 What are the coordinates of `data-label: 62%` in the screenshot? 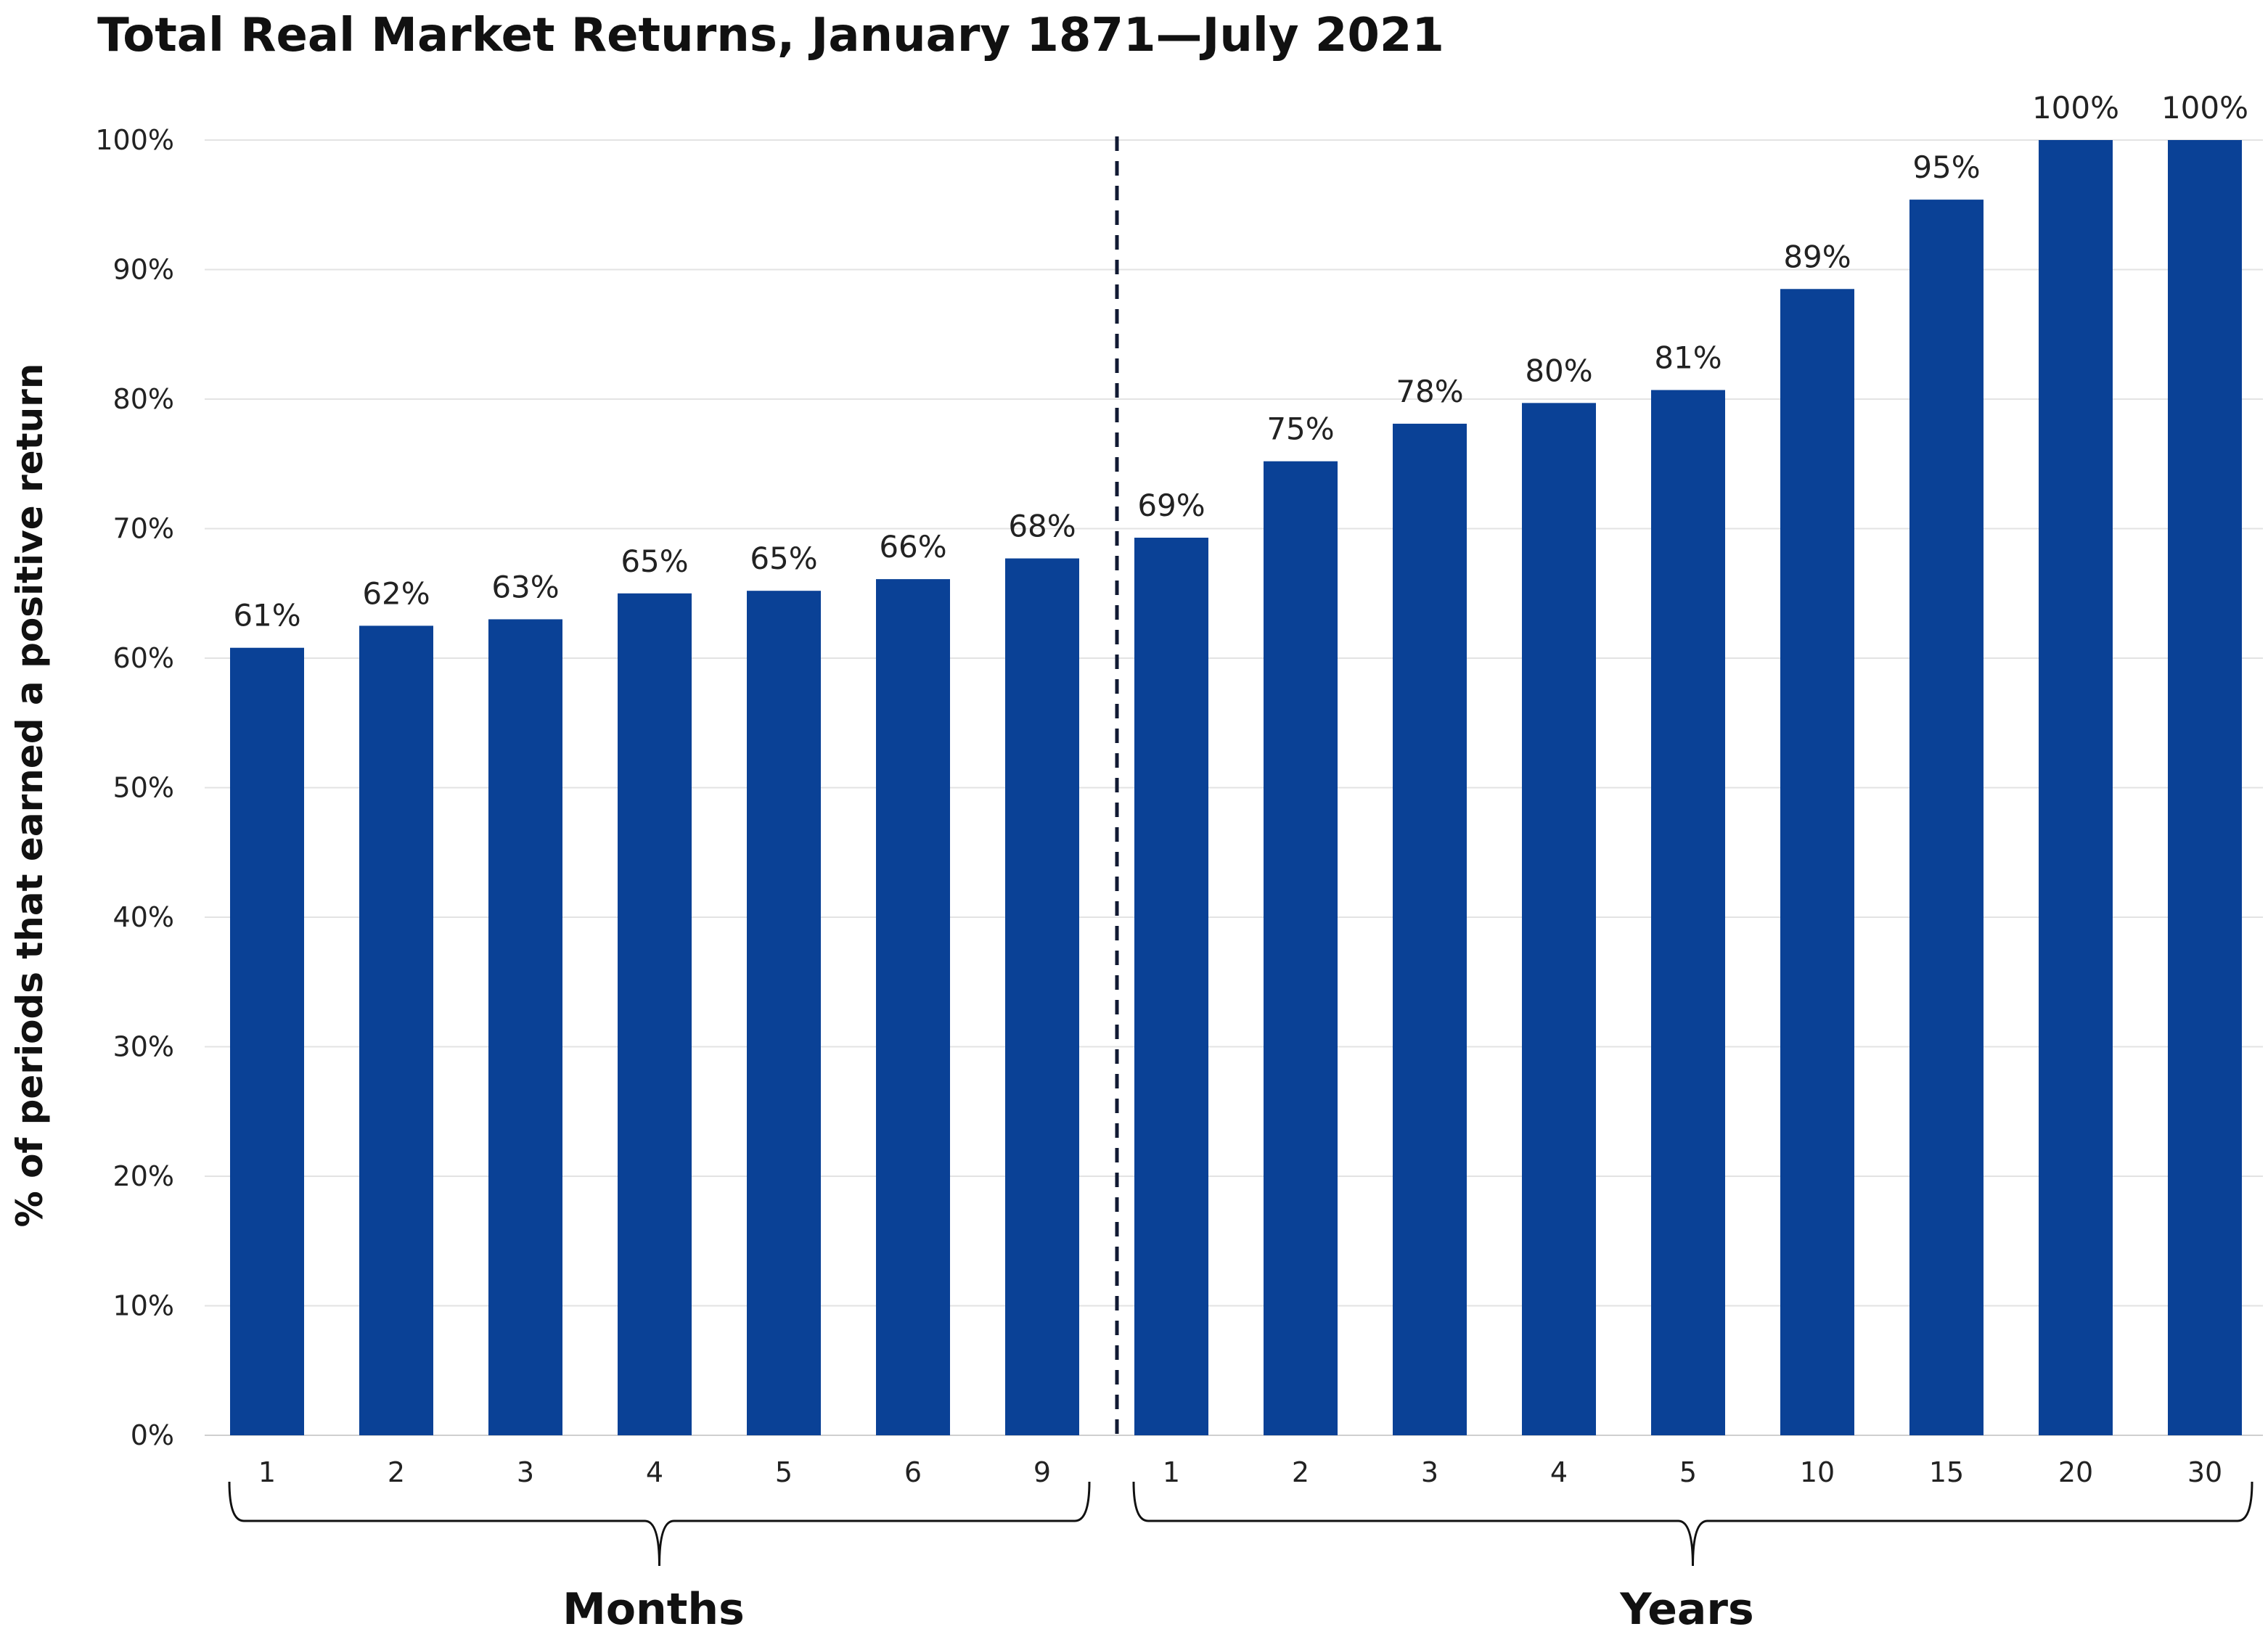 It's located at (396, 593).